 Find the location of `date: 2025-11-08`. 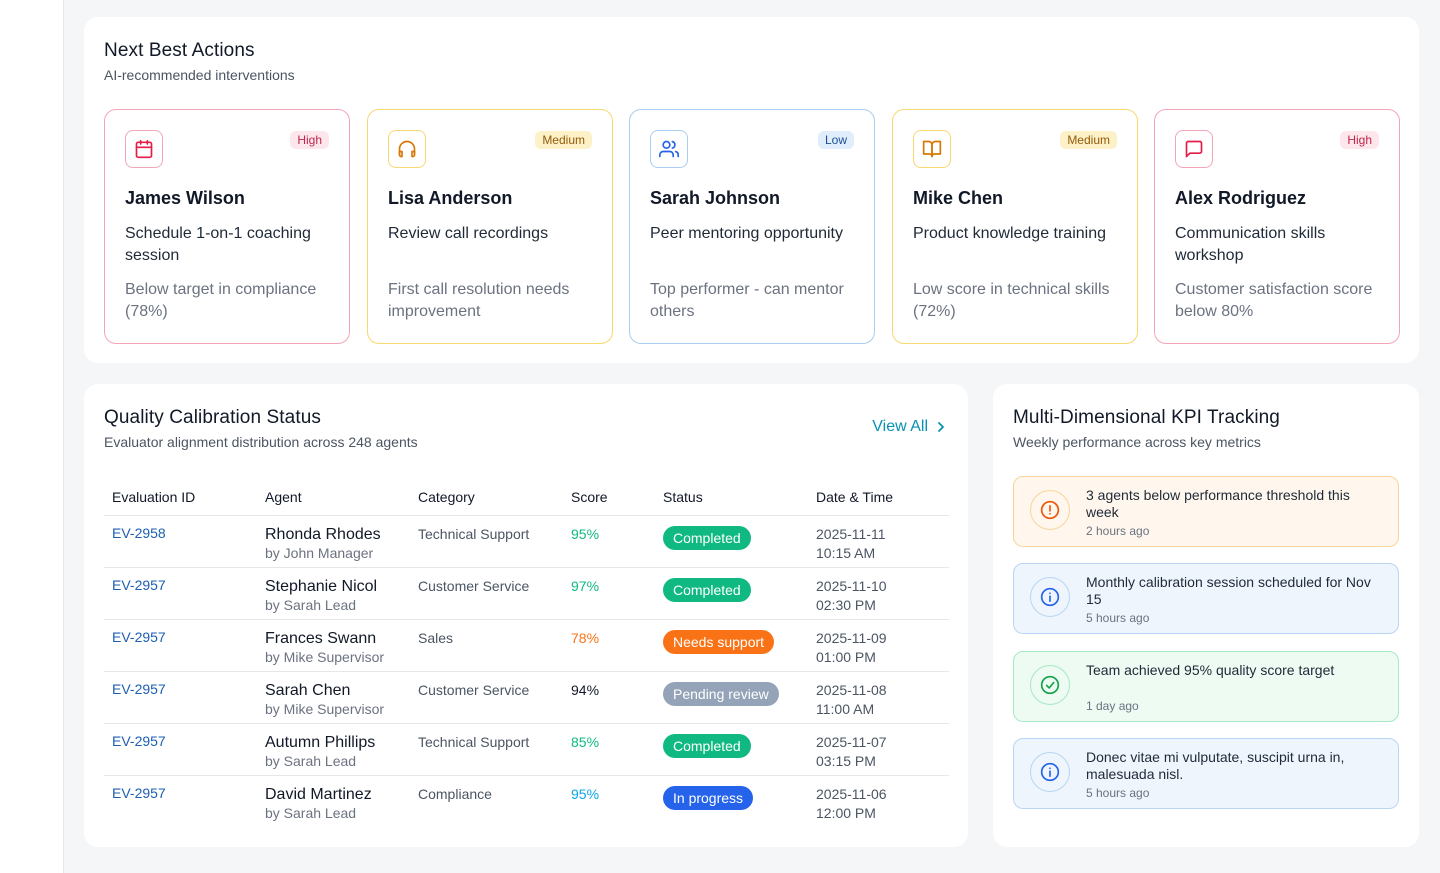

date: 2025-11-08 is located at coordinates (851, 689).